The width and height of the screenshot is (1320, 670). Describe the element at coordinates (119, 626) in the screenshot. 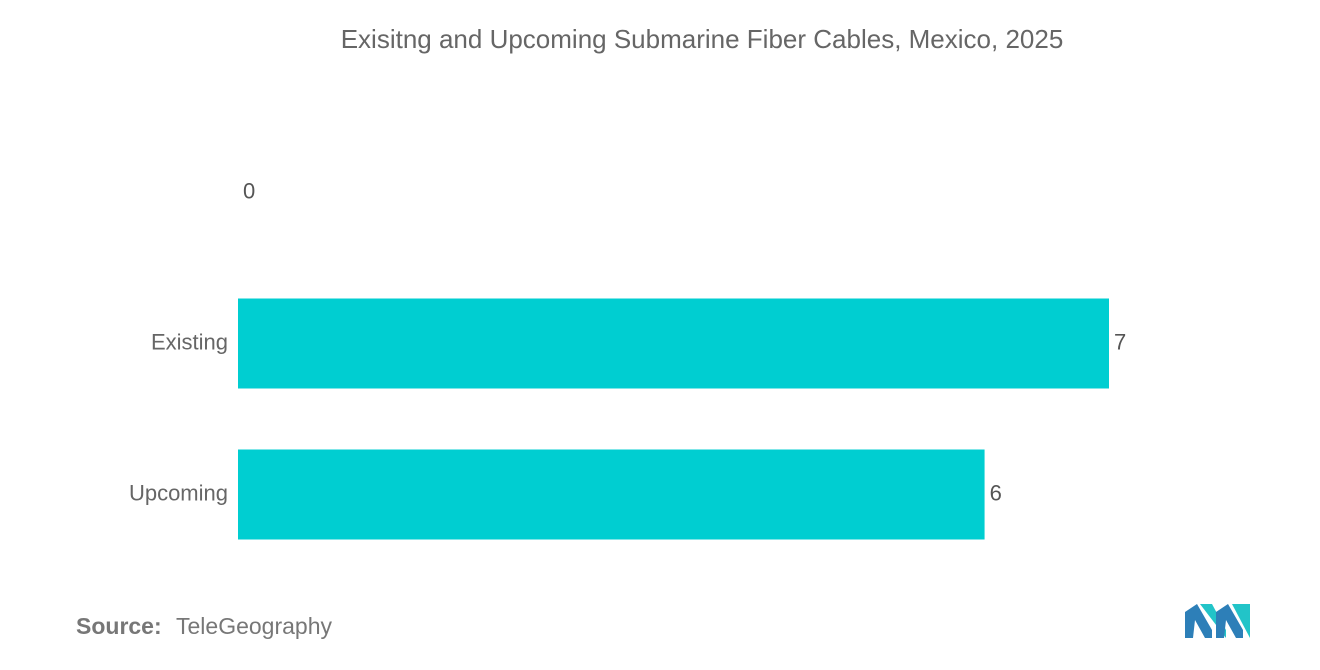

I see `source-label: Source:` at that location.